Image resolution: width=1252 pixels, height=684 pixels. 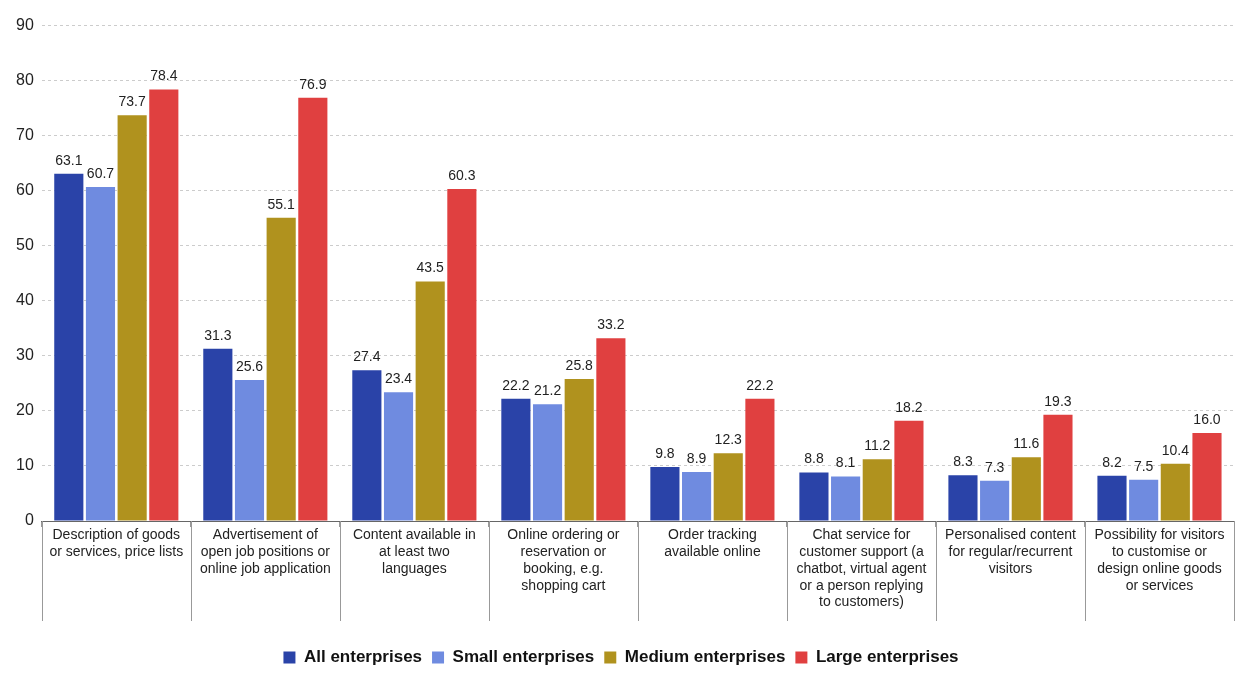 I want to click on x-tick-label: Description of goods or services, price lists, so click(x=116, y=543).